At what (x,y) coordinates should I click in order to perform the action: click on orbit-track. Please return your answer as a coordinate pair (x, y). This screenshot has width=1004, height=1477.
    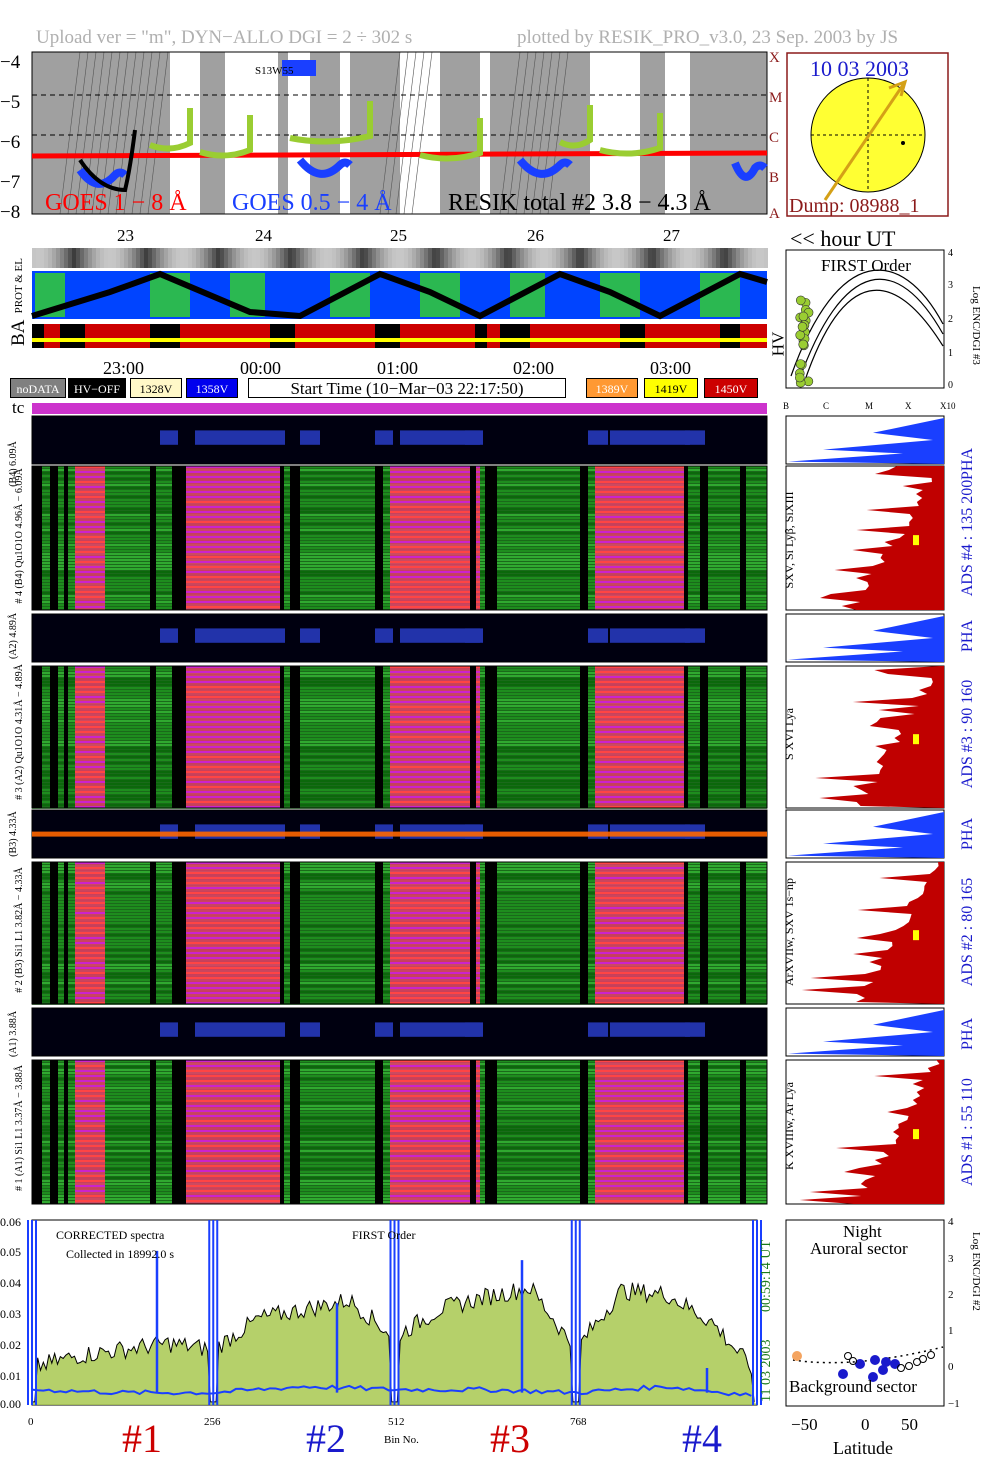
    Looking at the image, I should click on (399, 295).